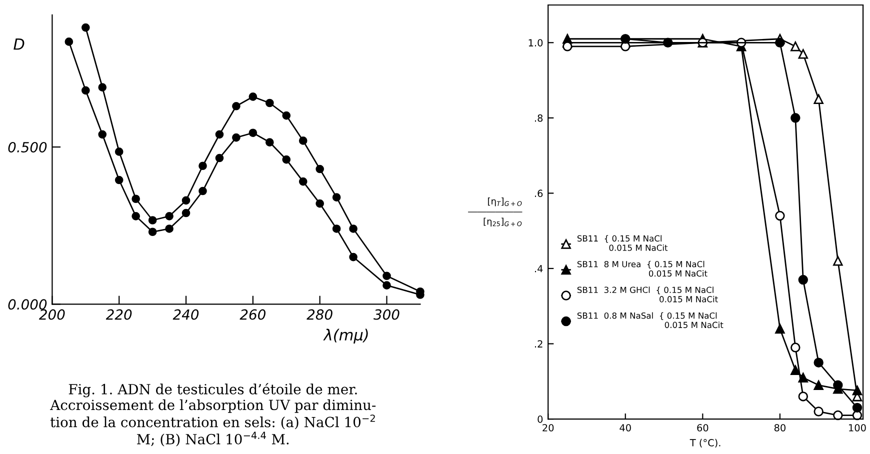  Describe the element at coordinates (702, 428) in the screenshot. I see `x-tick-label: 60` at that location.